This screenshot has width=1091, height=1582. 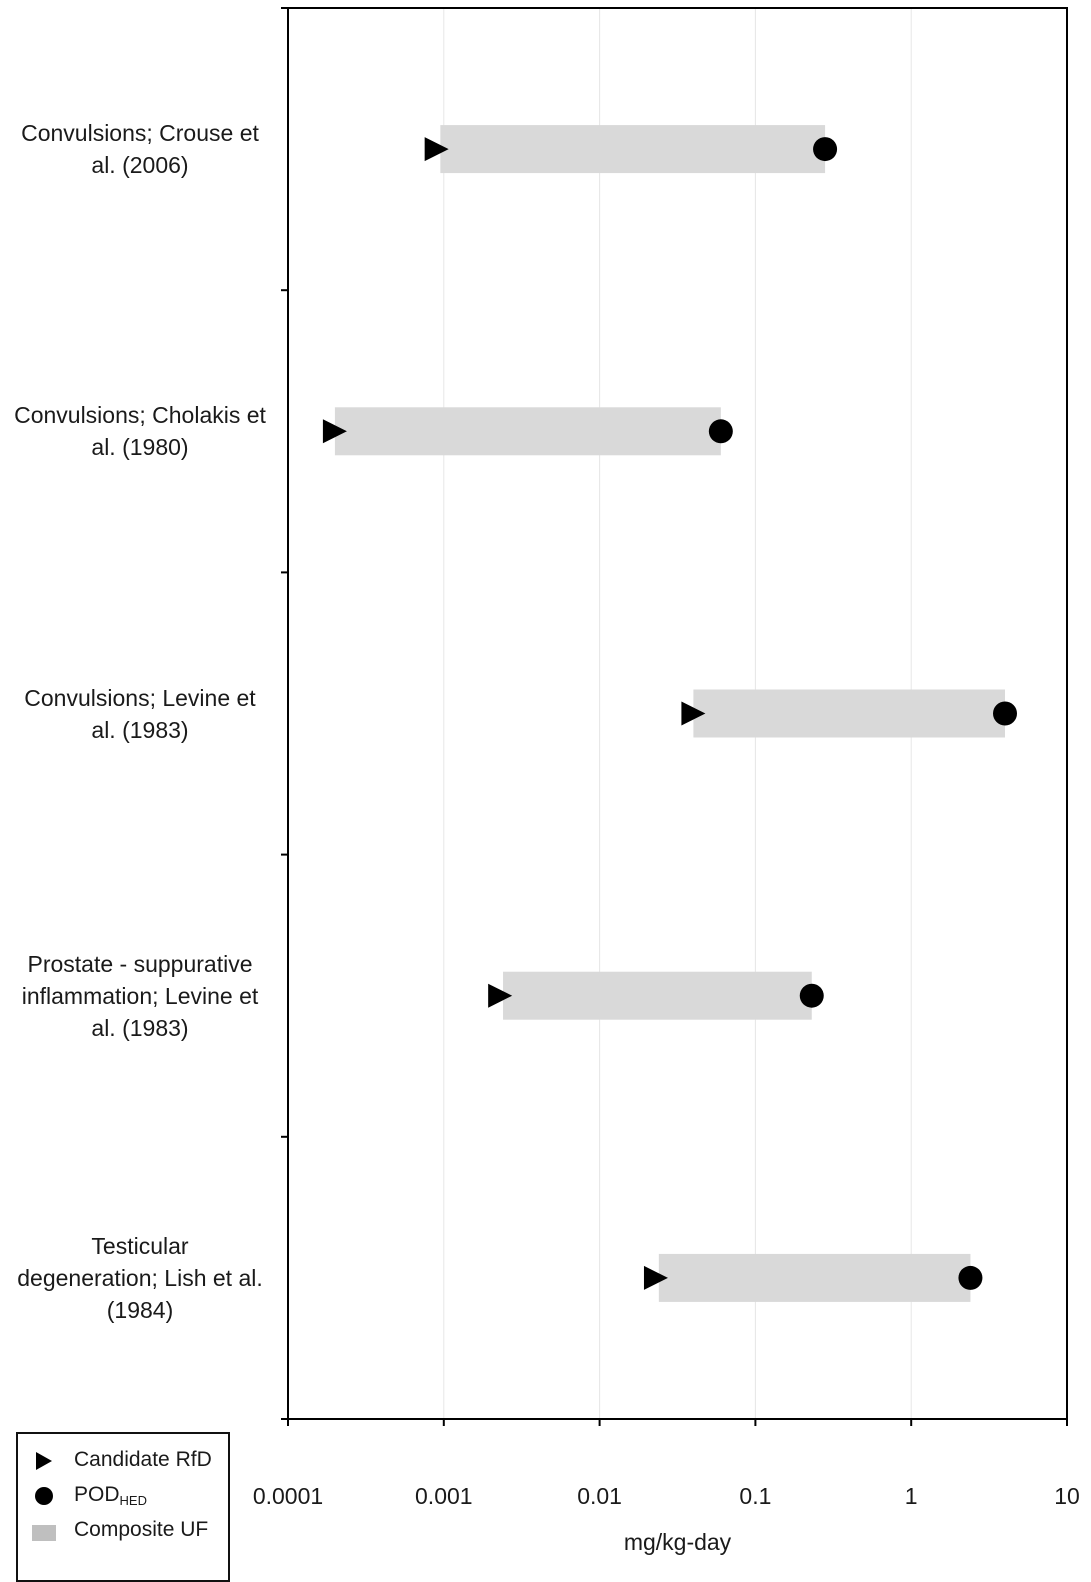 I want to click on legend-item-candidate-rfd: Candidate RfD, so click(x=123, y=1460).